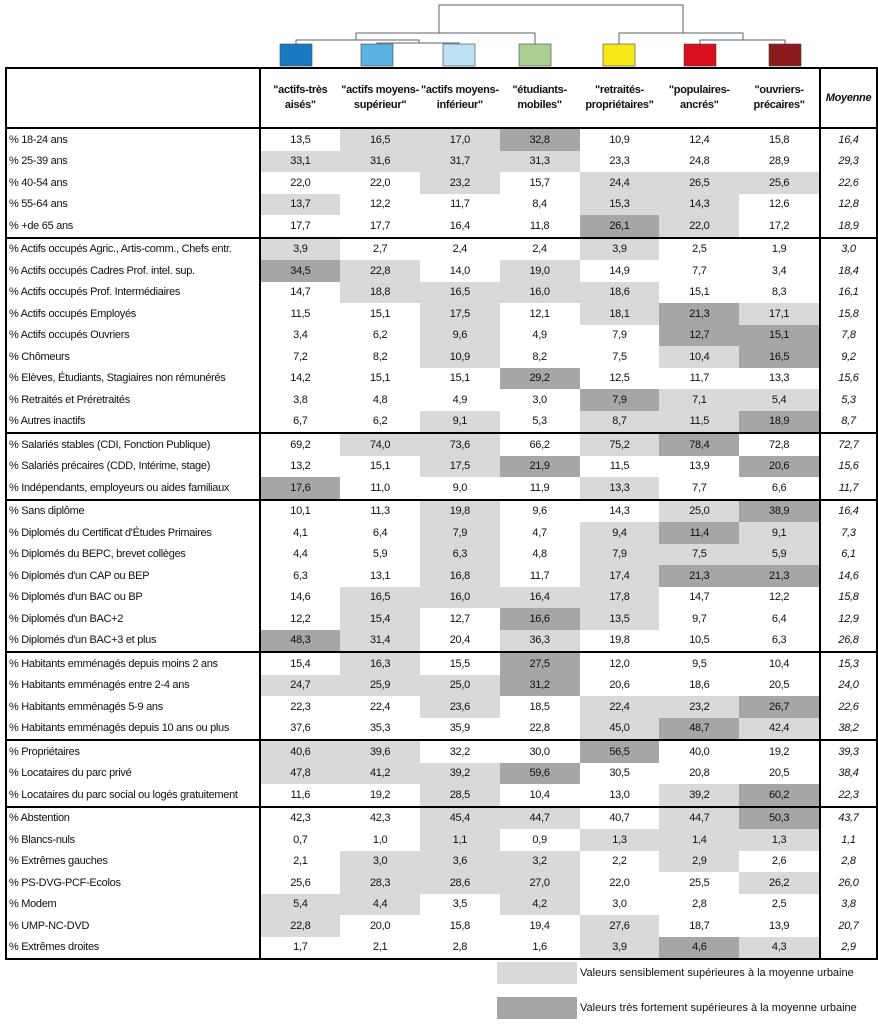 Image resolution: width=878 pixels, height=1025 pixels. What do you see at coordinates (300, 751) in the screenshot?
I see `value-cell: 40,6` at bounding box center [300, 751].